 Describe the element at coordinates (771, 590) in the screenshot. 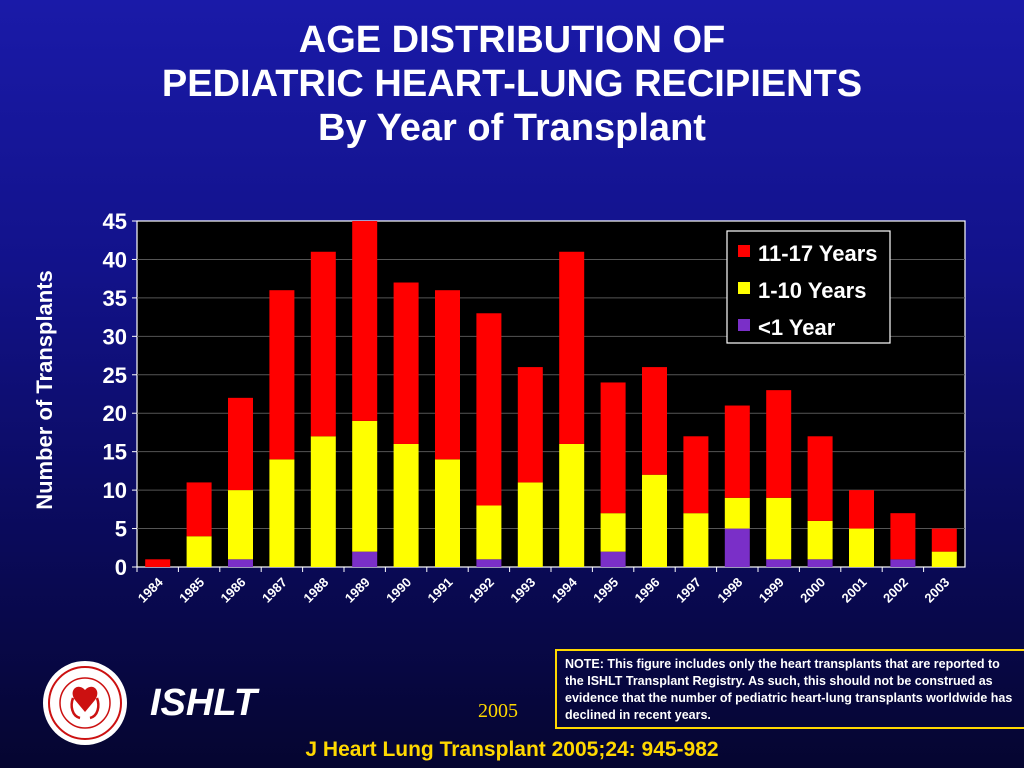

I see `x-tick-label: 1999` at that location.